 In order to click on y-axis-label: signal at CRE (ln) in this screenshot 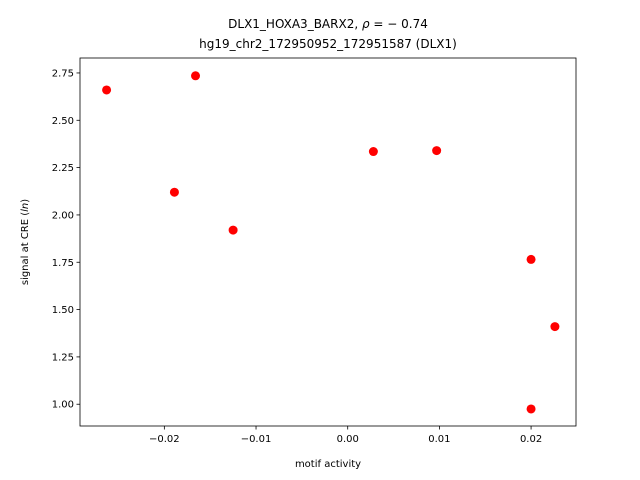, I will do `click(25, 242)`.